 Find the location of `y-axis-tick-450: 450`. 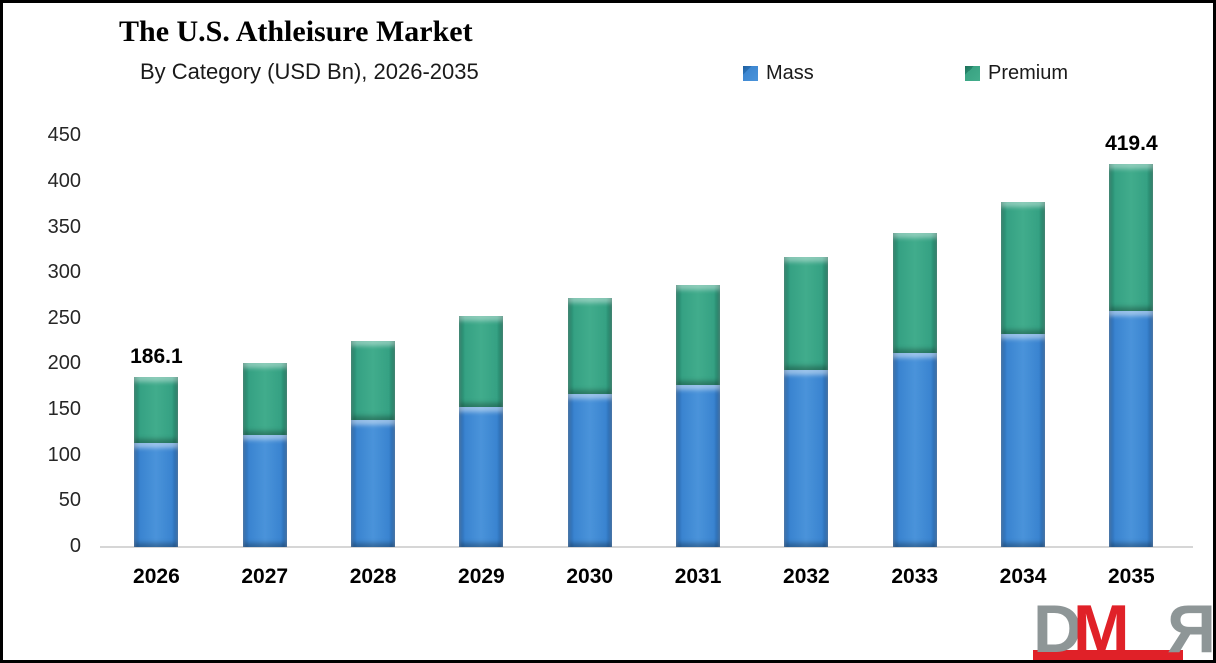

y-axis-tick-450: 450 is located at coordinates (64, 135).